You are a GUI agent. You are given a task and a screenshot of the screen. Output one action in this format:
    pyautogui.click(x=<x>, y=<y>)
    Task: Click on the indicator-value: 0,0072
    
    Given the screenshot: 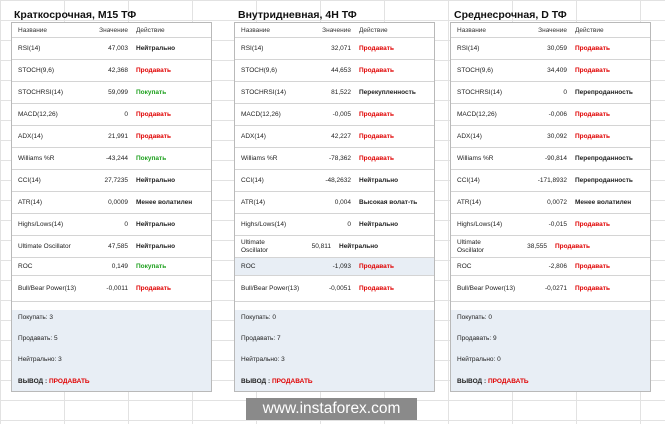 What is the action you would take?
    pyautogui.click(x=557, y=202)
    